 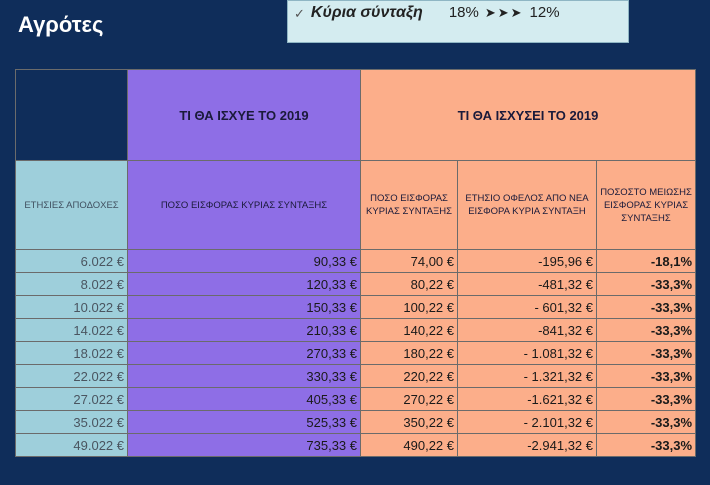 What do you see at coordinates (409, 261) in the screenshot?
I see `cell-new-contribution: 74,00 €` at bounding box center [409, 261].